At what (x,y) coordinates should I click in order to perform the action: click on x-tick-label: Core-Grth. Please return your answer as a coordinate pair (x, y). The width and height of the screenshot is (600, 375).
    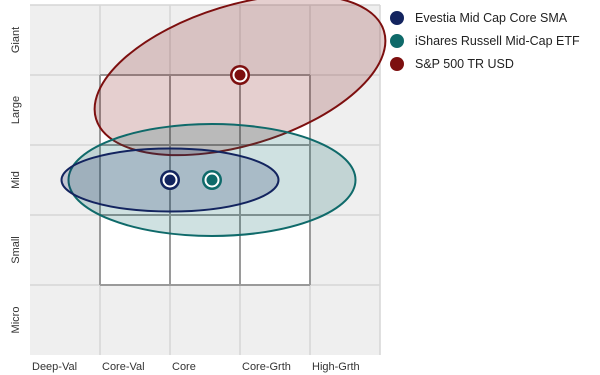
    Looking at the image, I should click on (266, 367).